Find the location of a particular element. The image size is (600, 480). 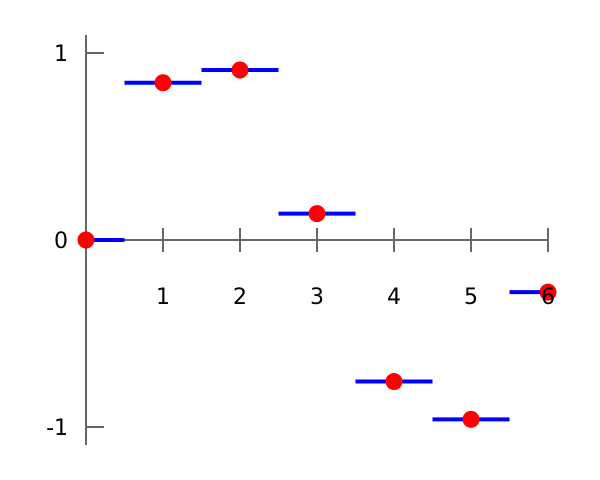

x-tick-label: 5 is located at coordinates (471, 297).